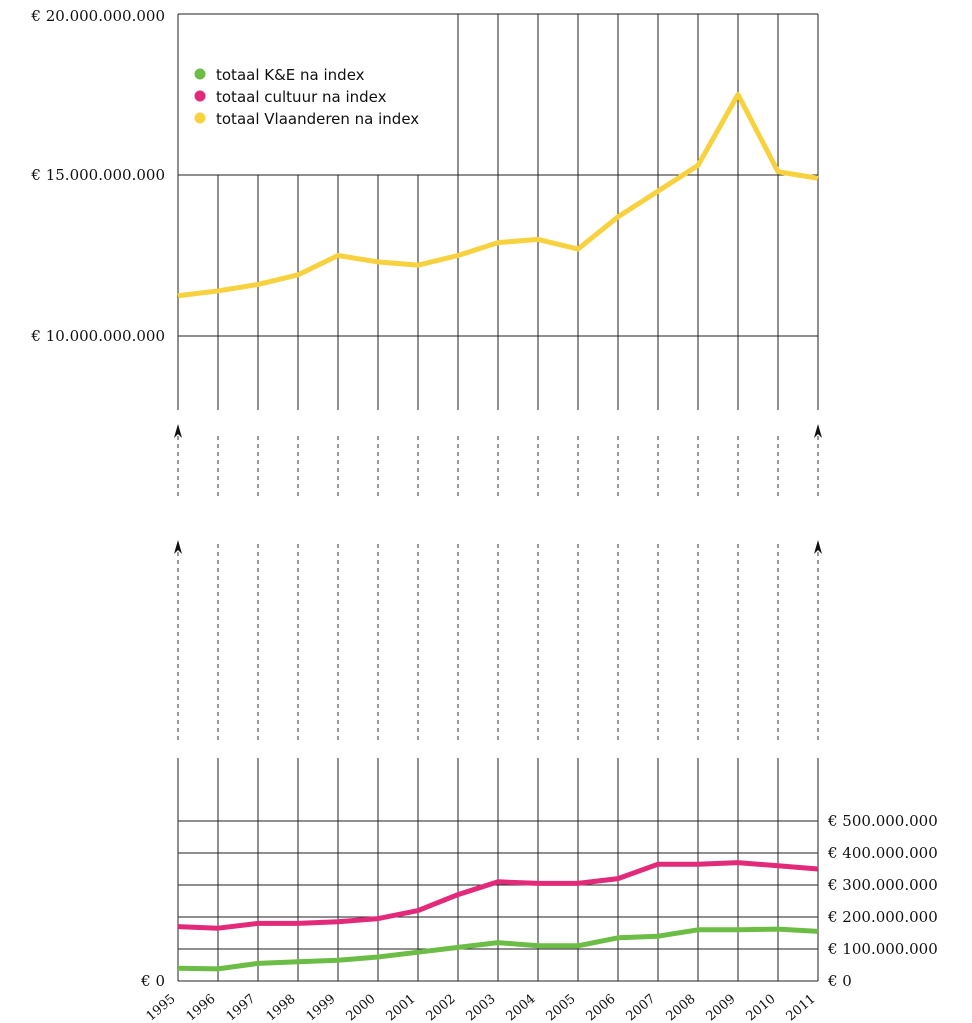  I want to click on y-tick-label-lower-left: € 0, so click(152, 981).